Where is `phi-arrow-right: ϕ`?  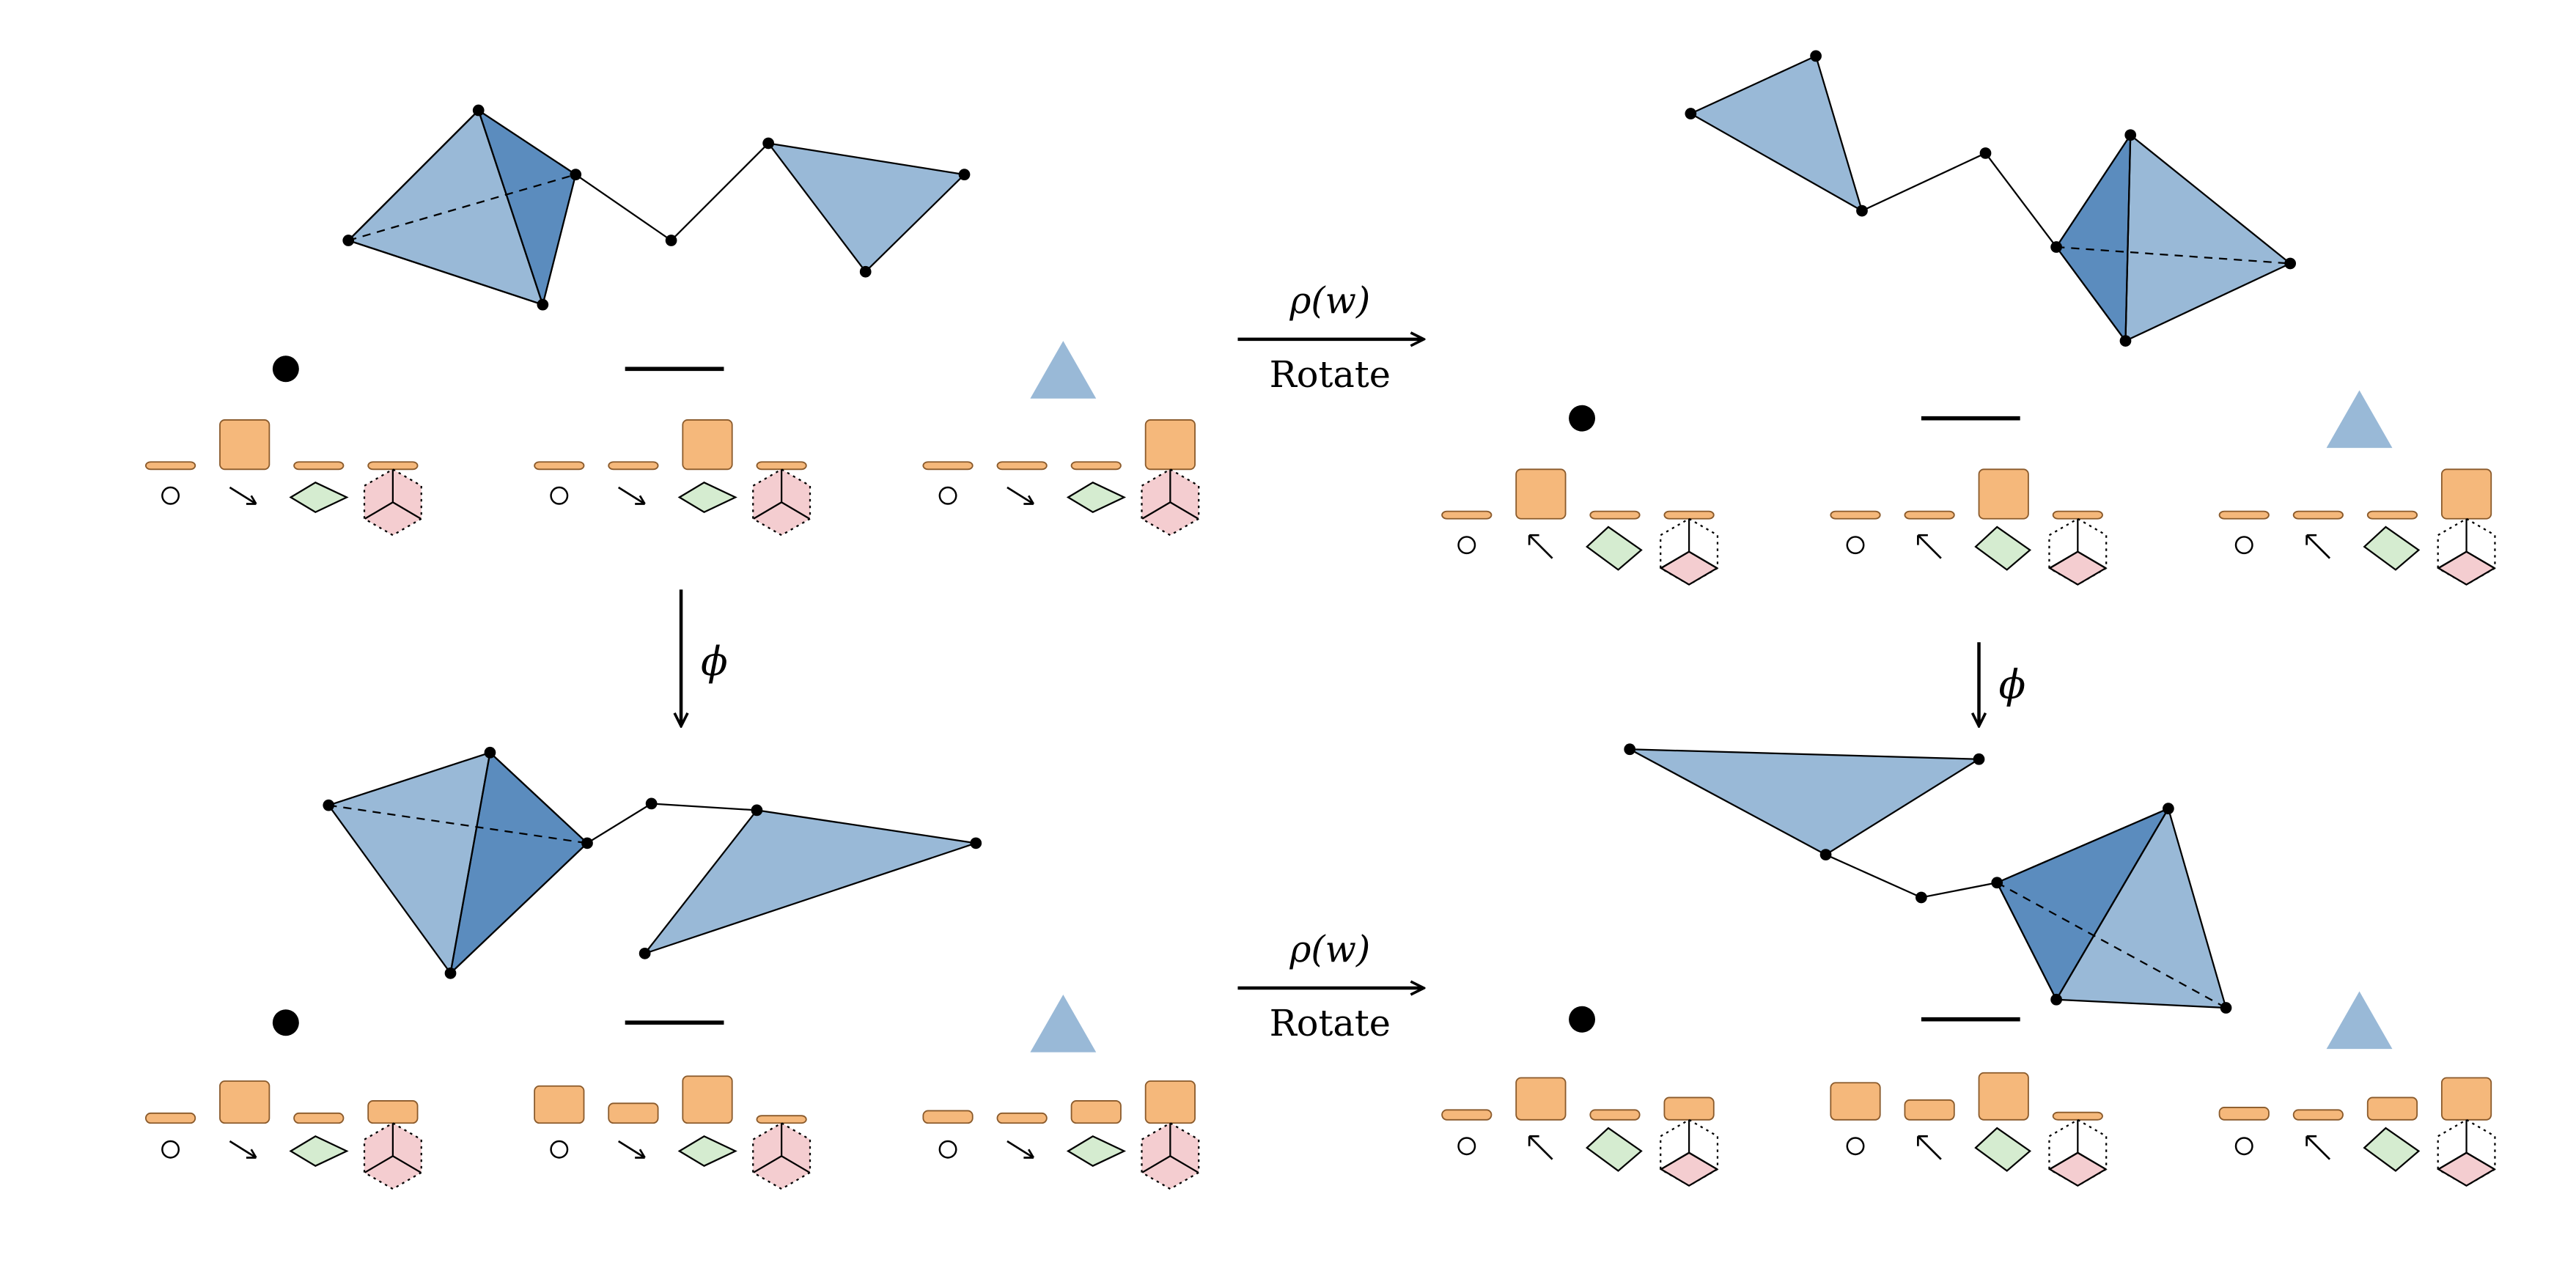
phi-arrow-right: ϕ is located at coordinates (2002, 683).